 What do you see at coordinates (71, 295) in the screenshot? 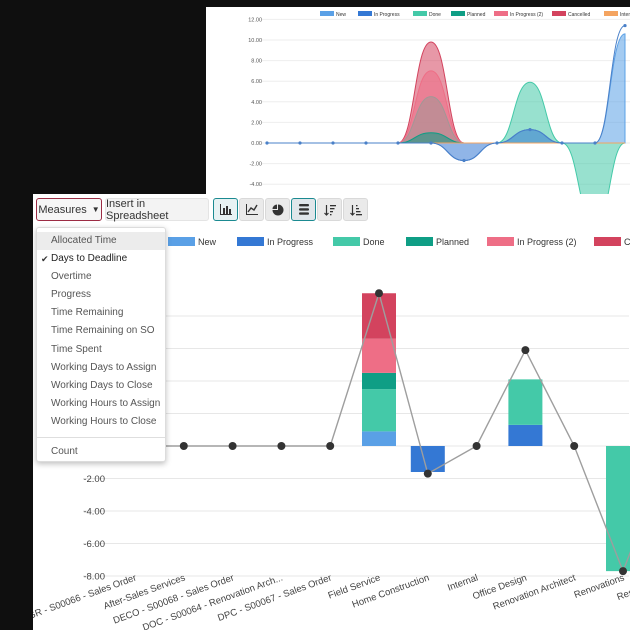
I see `measure-item-label: Progress` at bounding box center [71, 295].